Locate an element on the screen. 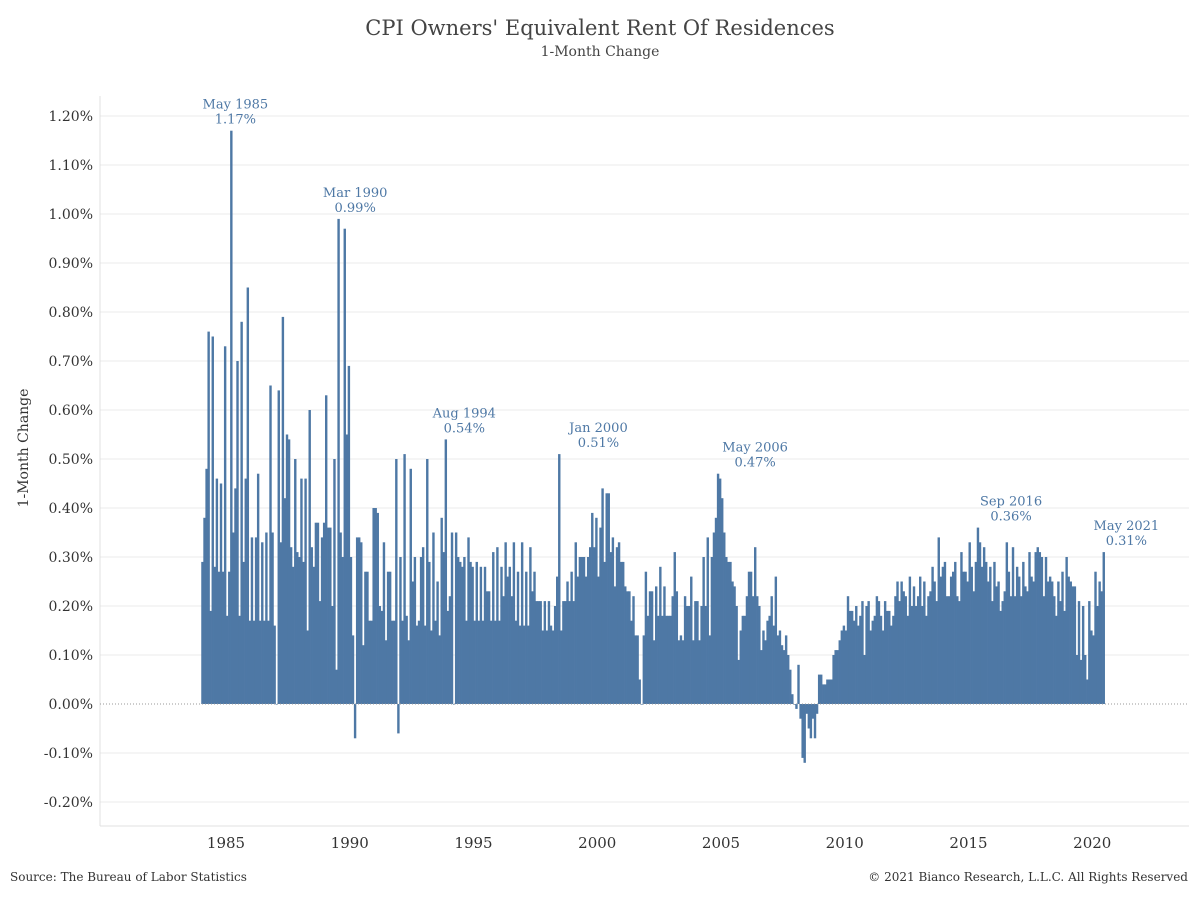  x-tick-labels: 1985 1990 1995 2000 2005 2010 2015 2020 is located at coordinates (659, 843).